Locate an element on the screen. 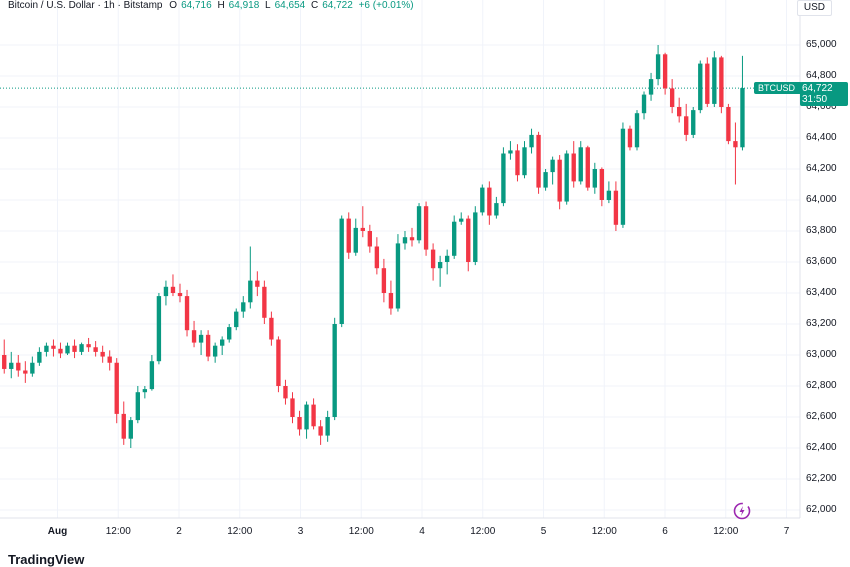 This screenshot has width=850, height=567. y-tick-label: 62,200 is located at coordinates (821, 478).